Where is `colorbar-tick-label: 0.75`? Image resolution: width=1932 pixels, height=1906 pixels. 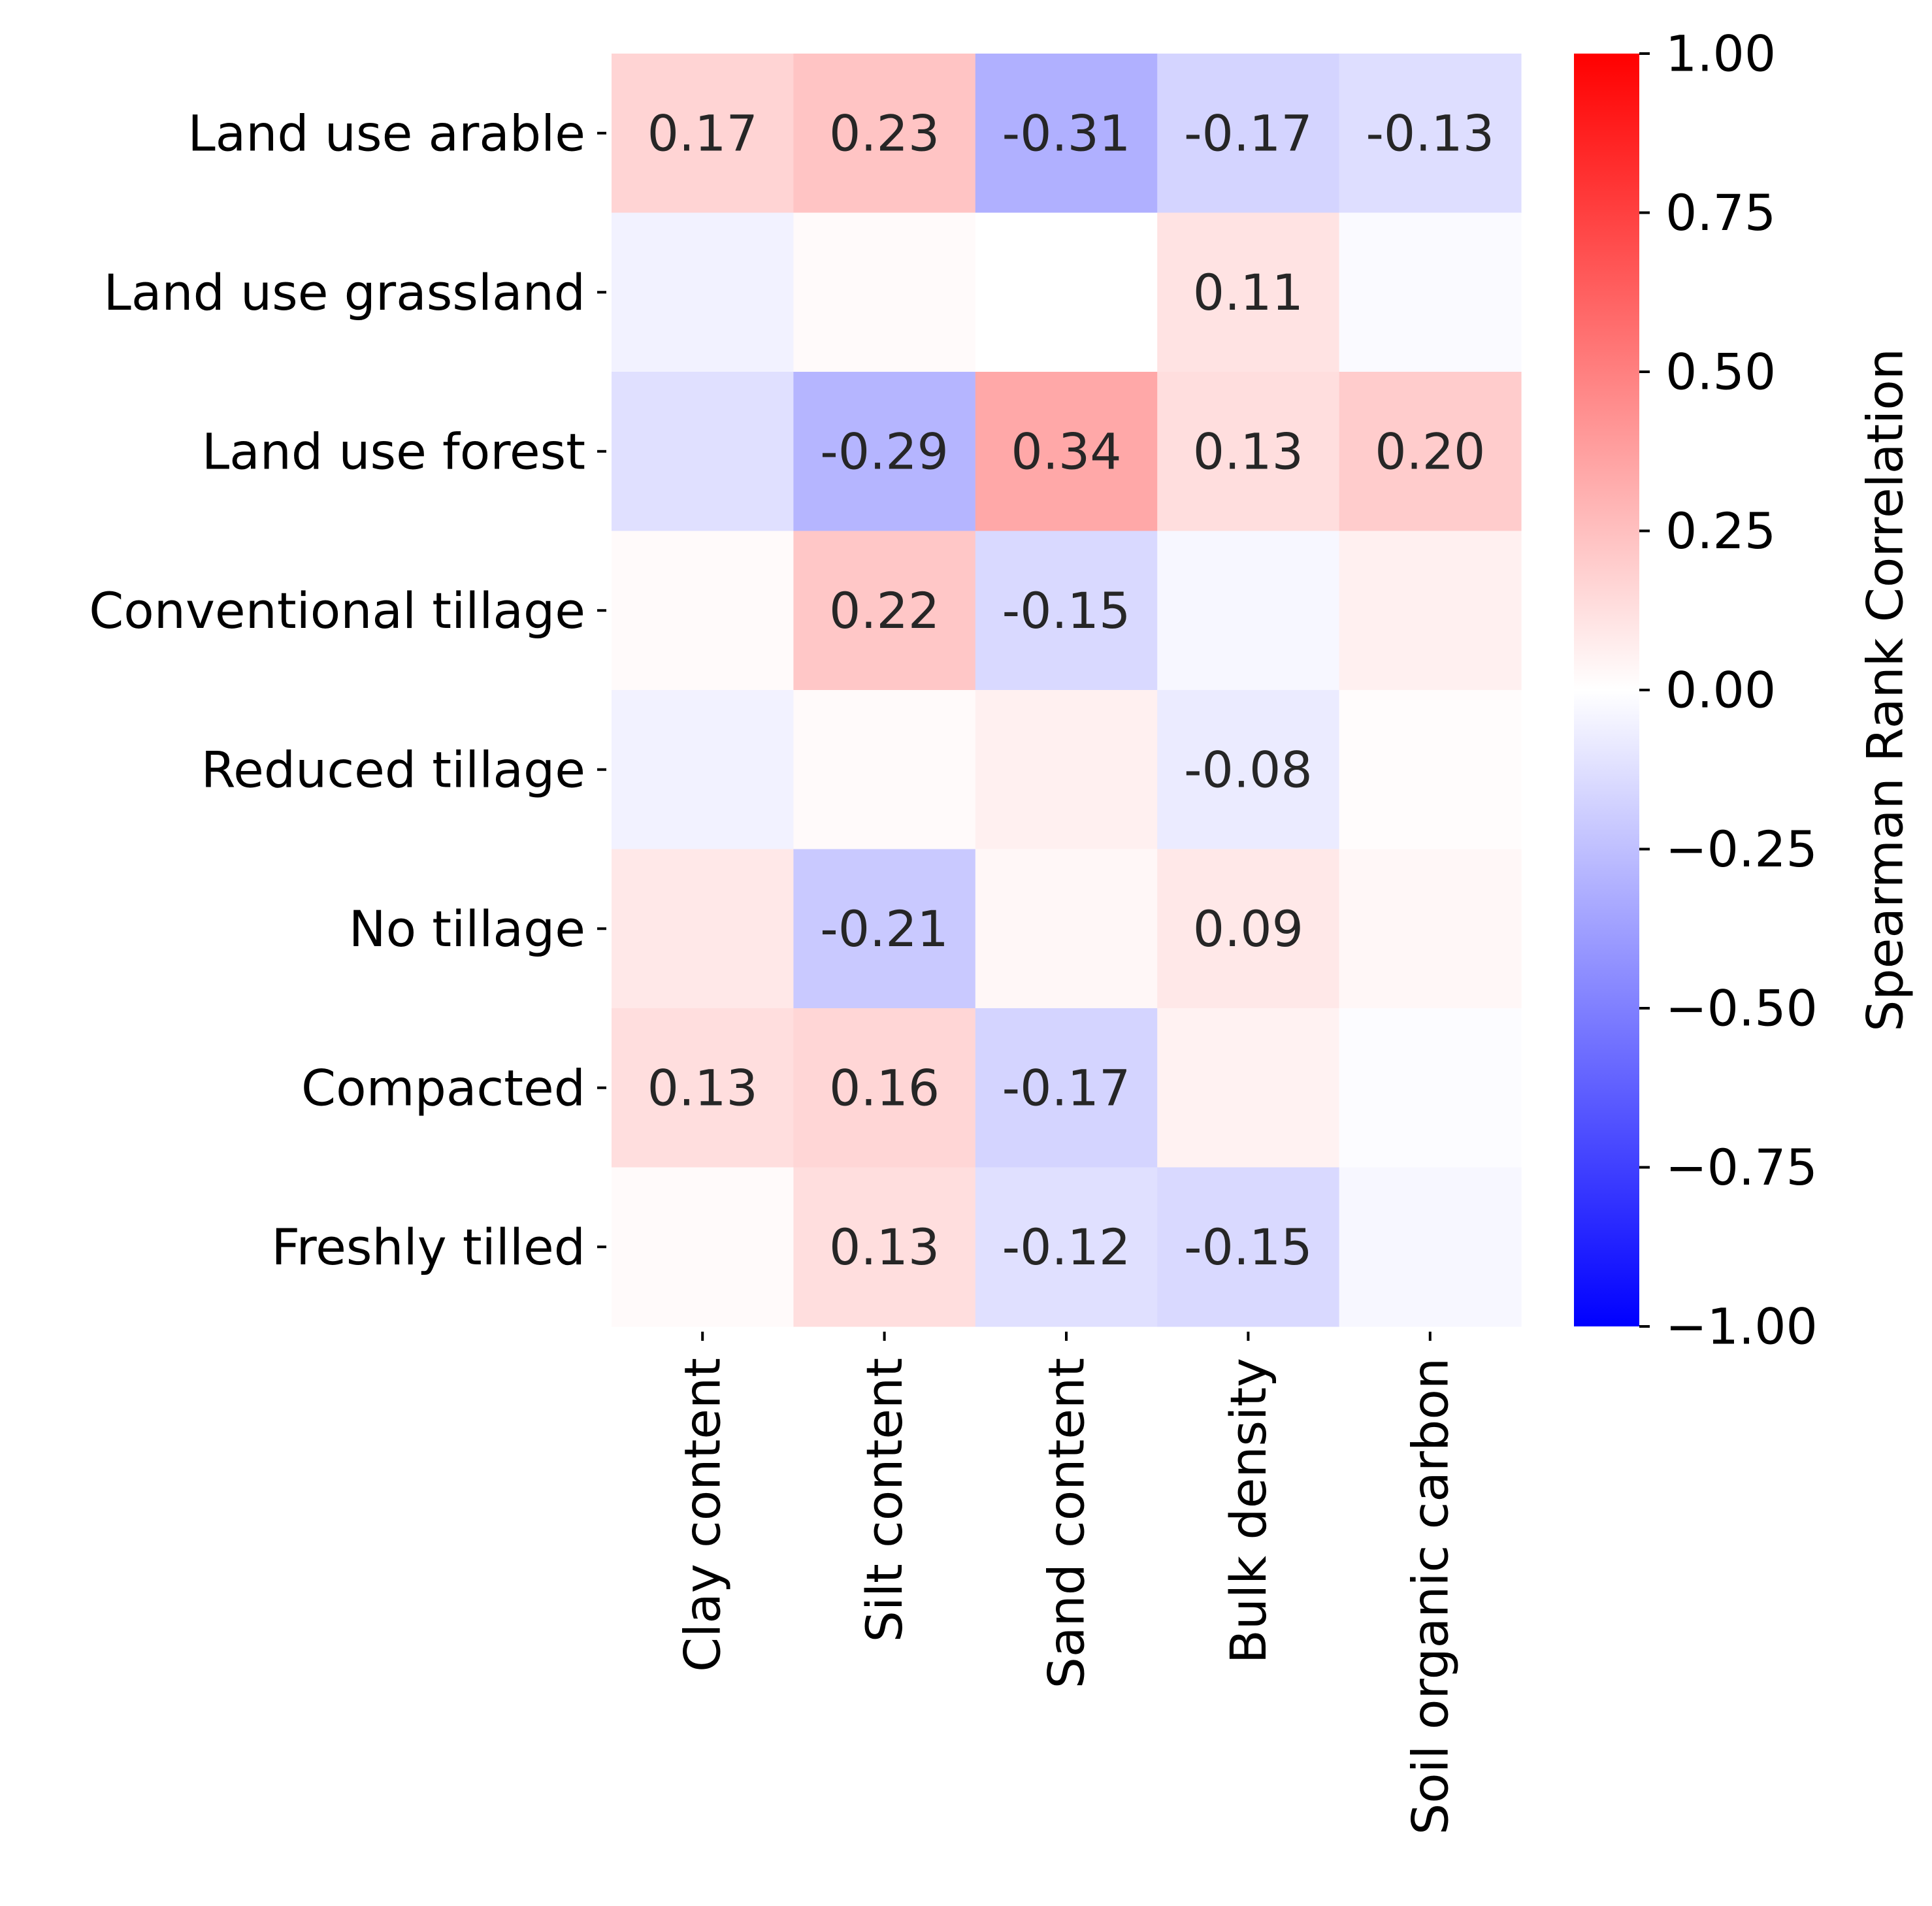
colorbar-tick-label: 0.75 is located at coordinates (1720, 213).